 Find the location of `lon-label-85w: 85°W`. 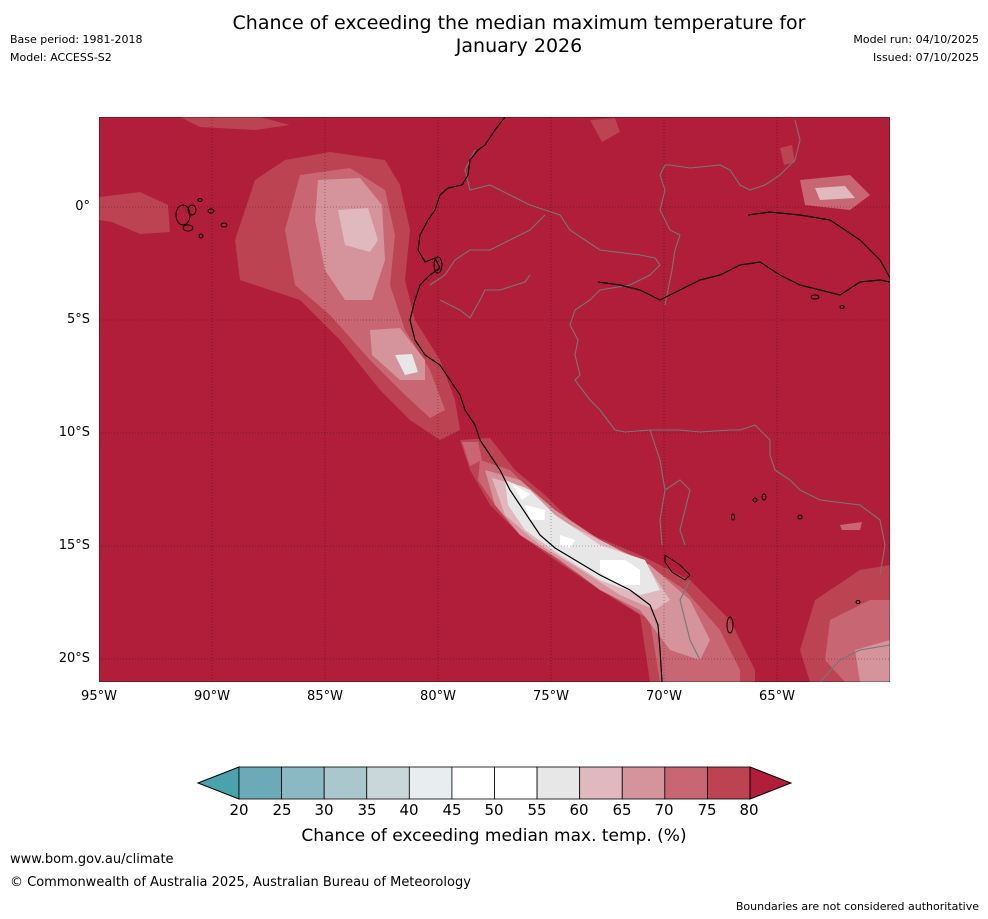

lon-label-85w: 85°W is located at coordinates (325, 696).